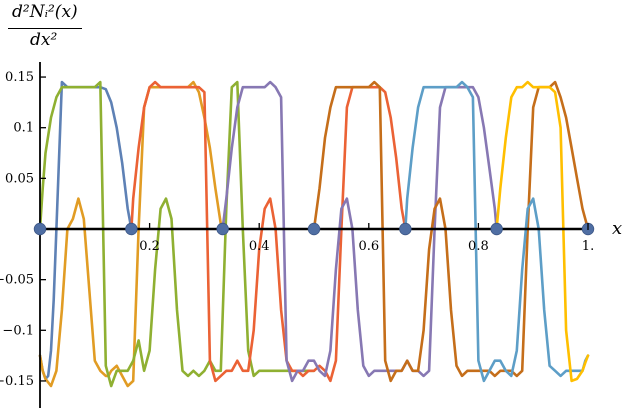  What do you see at coordinates (44, 40) in the screenshot?
I see `y-axis-label-denominator: dx²` at bounding box center [44, 40].